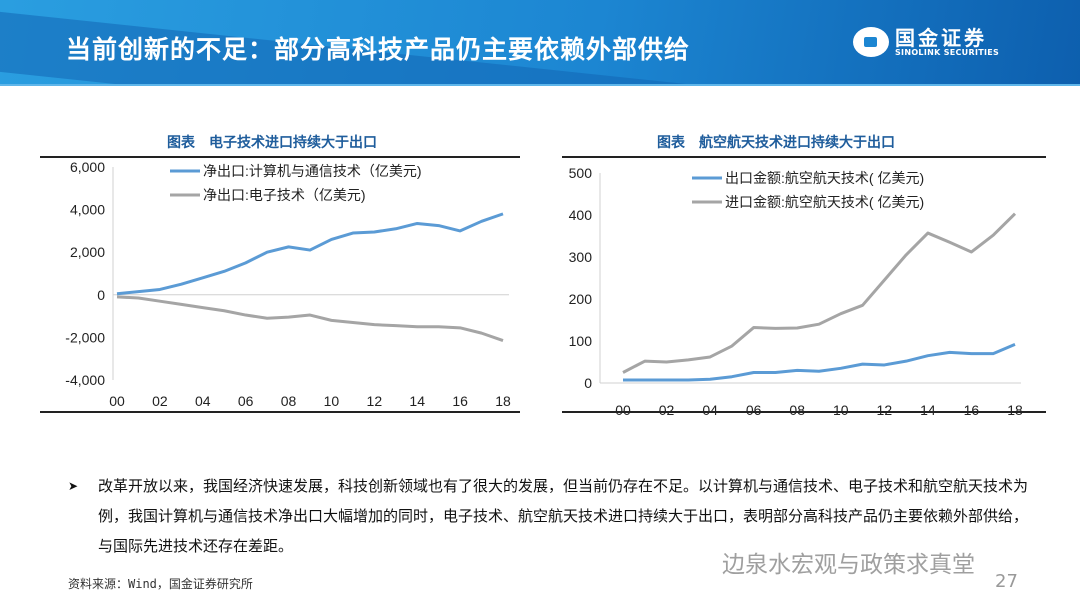  What do you see at coordinates (312, 171) in the screenshot?
I see `legend-label: 净出口:计算机与通信技术（亿美元)` at bounding box center [312, 171].